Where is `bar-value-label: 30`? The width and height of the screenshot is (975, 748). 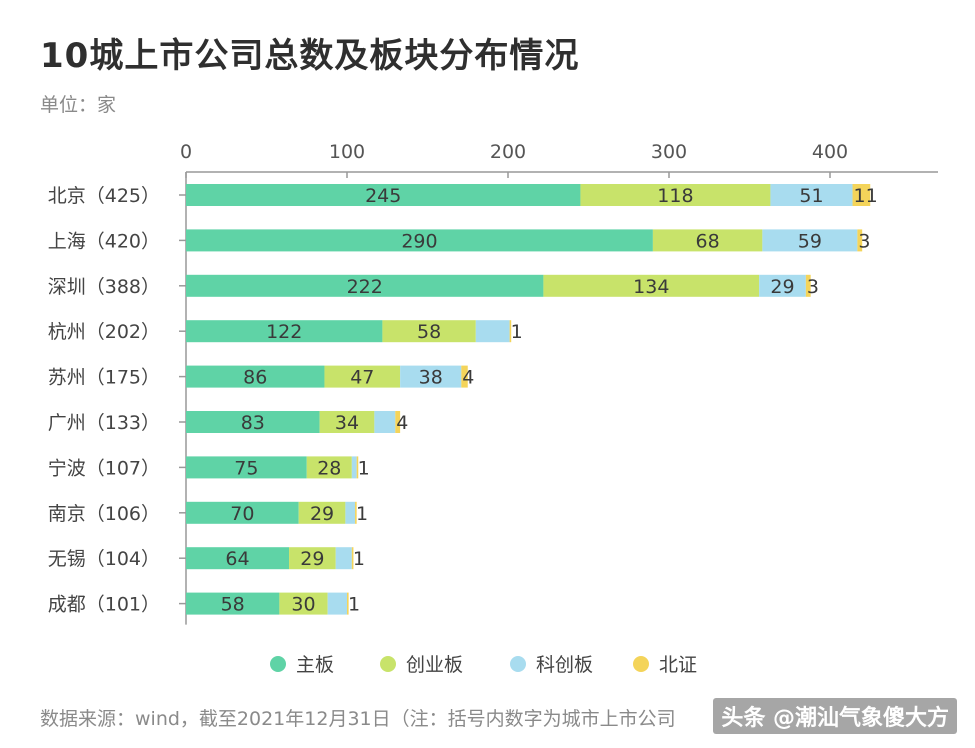
bar-value-label: 30 is located at coordinates (303, 605).